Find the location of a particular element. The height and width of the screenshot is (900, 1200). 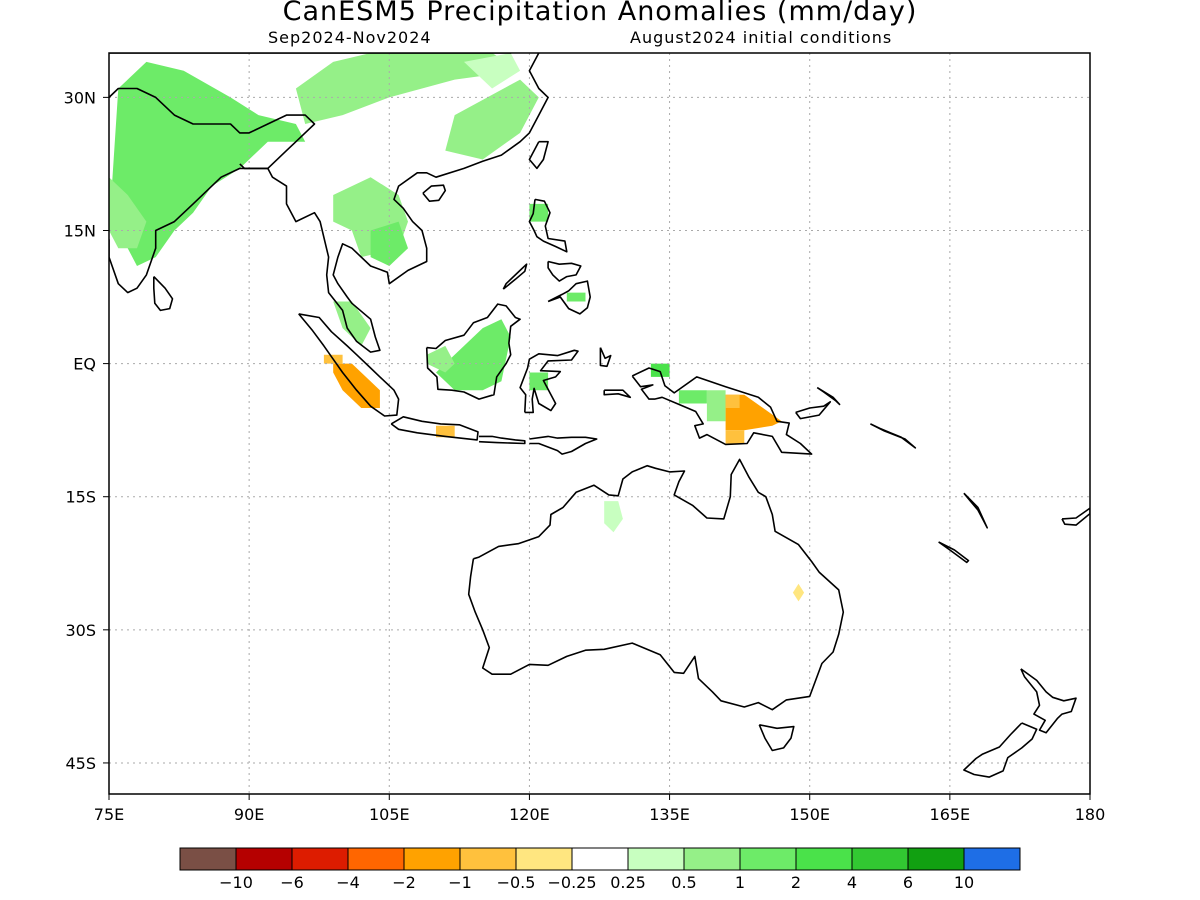

colorbar-label: 10 is located at coordinates (964, 882).